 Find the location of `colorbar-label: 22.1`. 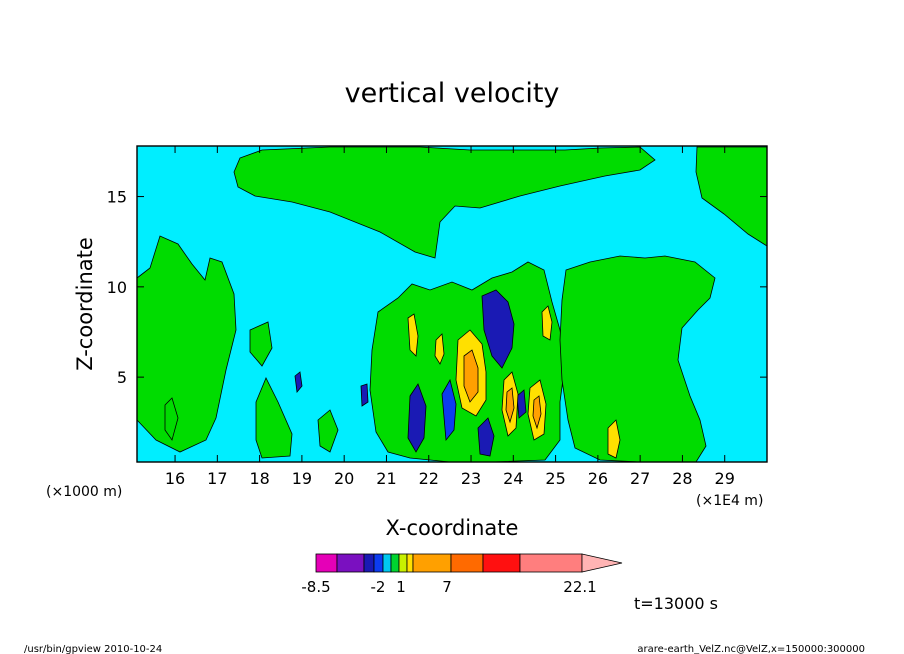

colorbar-label: 22.1 is located at coordinates (579, 587).